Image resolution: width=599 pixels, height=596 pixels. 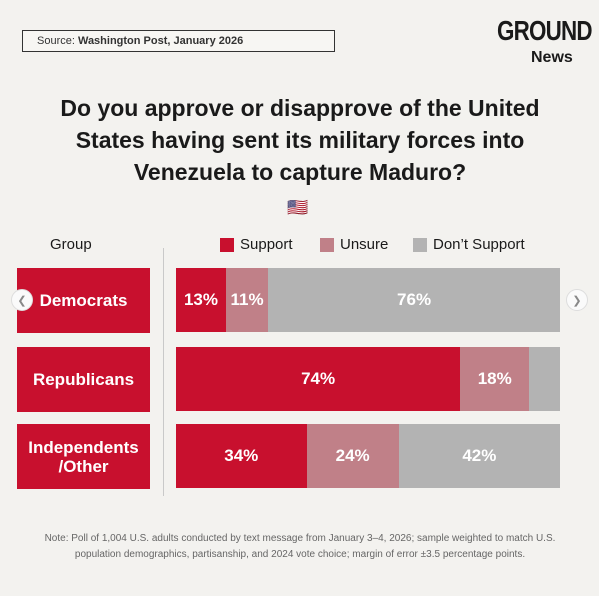 What do you see at coordinates (201, 300) in the screenshot?
I see `bar-segment-support: 13%` at bounding box center [201, 300].